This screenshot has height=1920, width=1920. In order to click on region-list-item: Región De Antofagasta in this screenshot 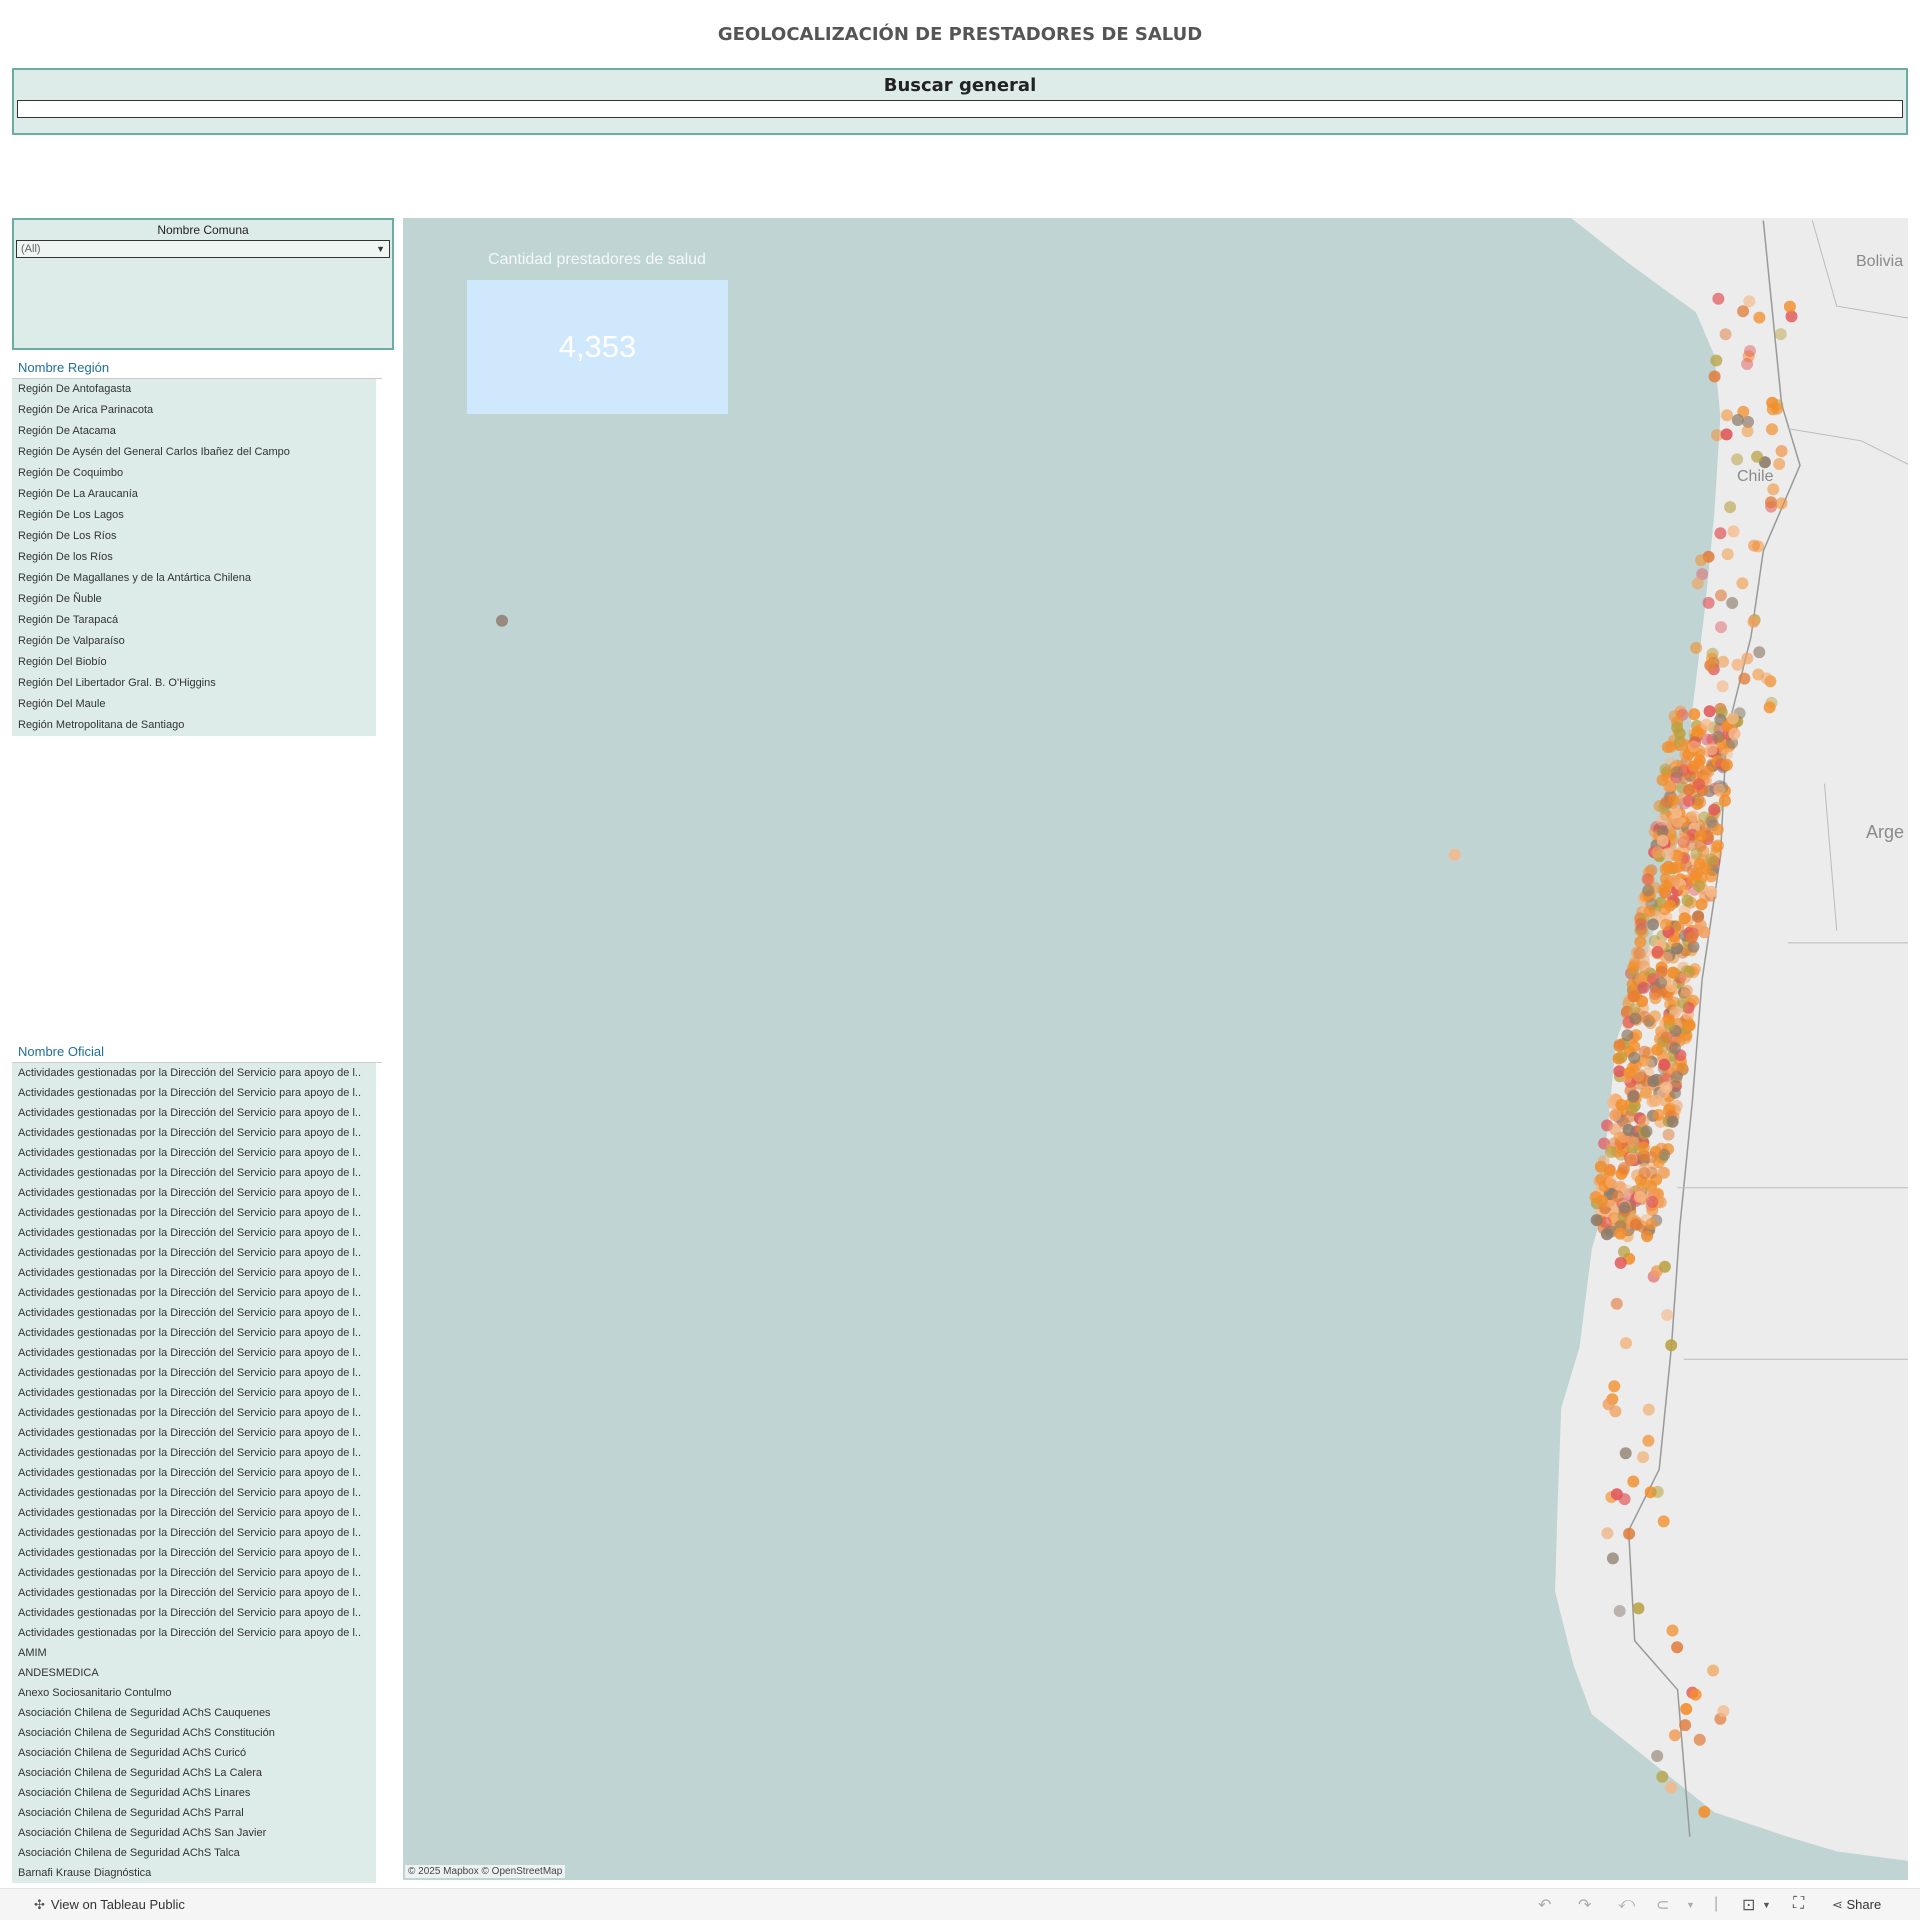, I will do `click(194, 389)`.